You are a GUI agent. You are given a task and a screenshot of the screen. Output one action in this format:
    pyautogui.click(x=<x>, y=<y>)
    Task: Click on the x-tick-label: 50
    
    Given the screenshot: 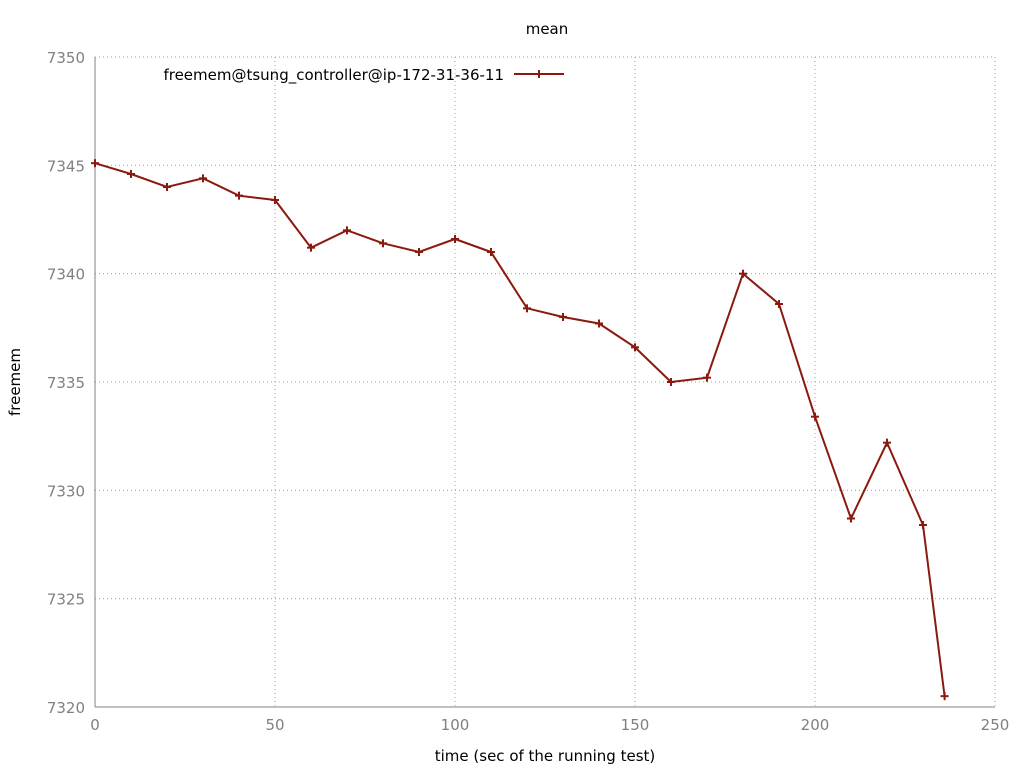 What is the action you would take?
    pyautogui.click(x=274, y=725)
    